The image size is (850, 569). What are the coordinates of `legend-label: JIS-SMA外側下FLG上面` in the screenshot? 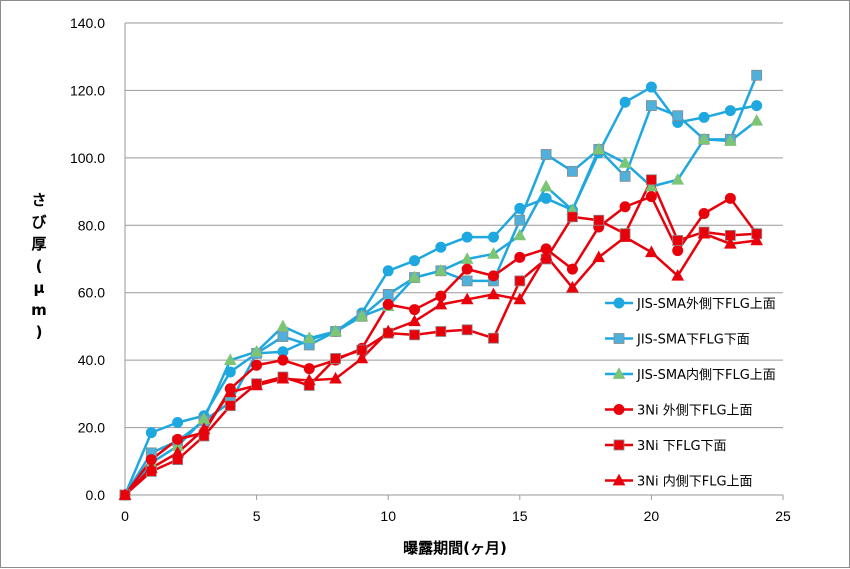 It's located at (706, 304).